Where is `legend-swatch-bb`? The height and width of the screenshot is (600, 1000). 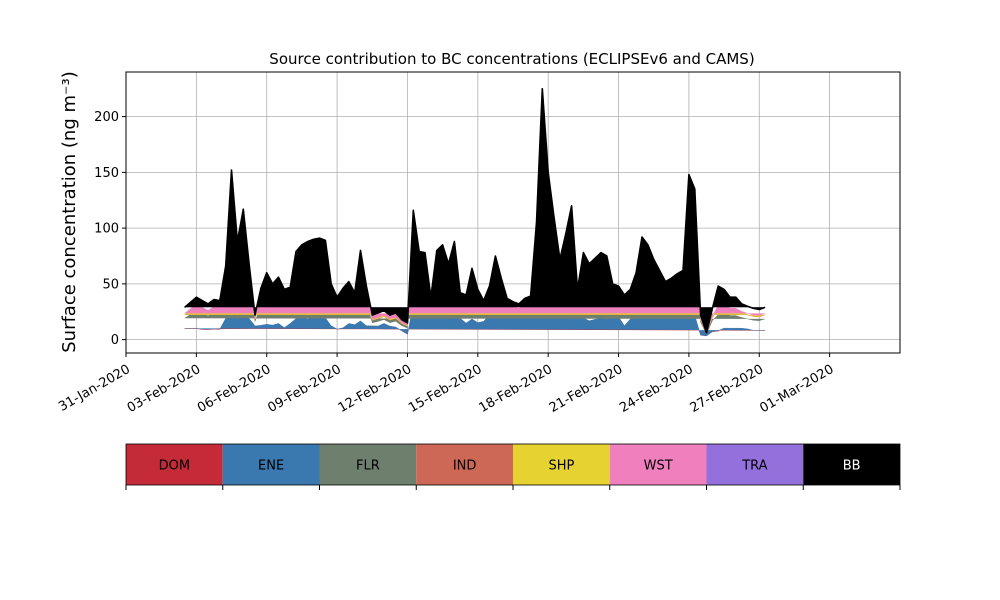 legend-swatch-bb is located at coordinates (851, 464).